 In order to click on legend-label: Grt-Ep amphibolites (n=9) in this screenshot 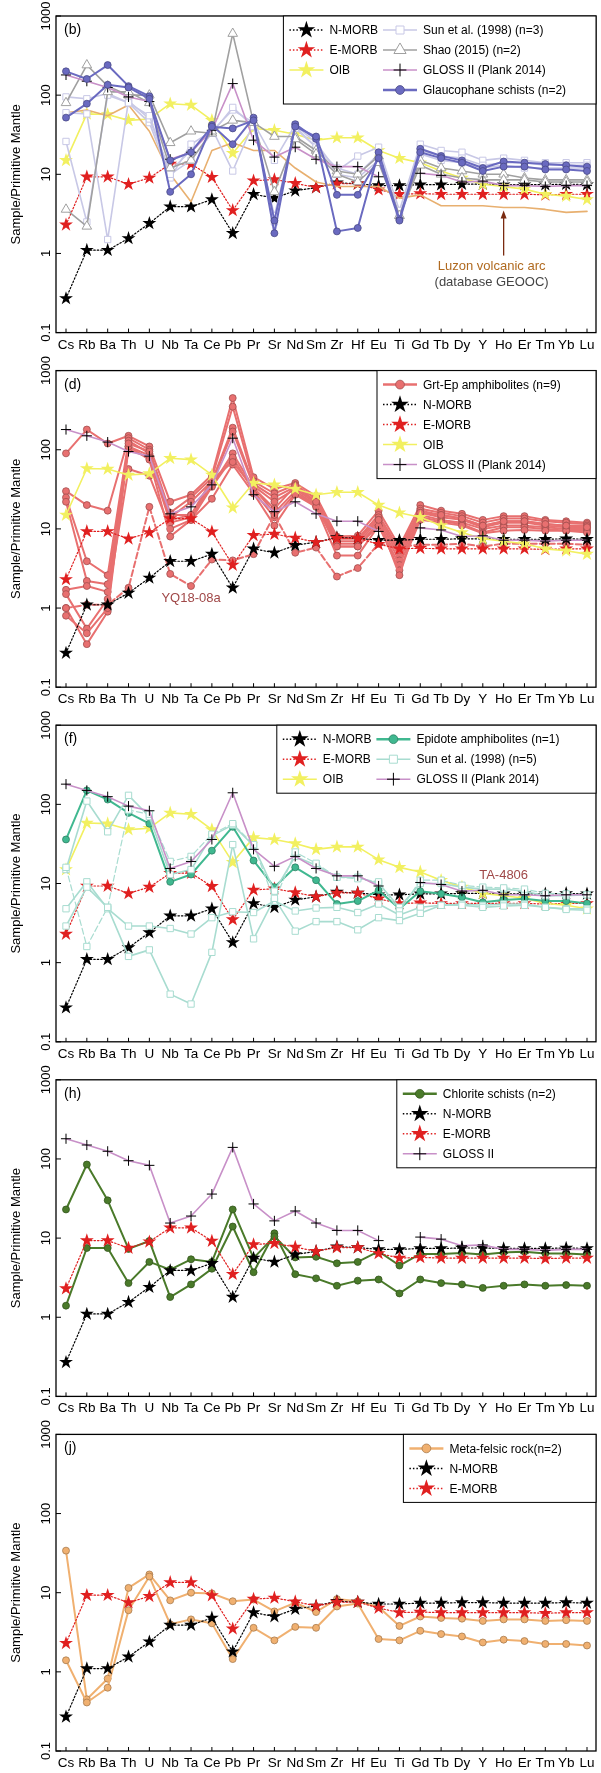, I will do `click(492, 384)`.